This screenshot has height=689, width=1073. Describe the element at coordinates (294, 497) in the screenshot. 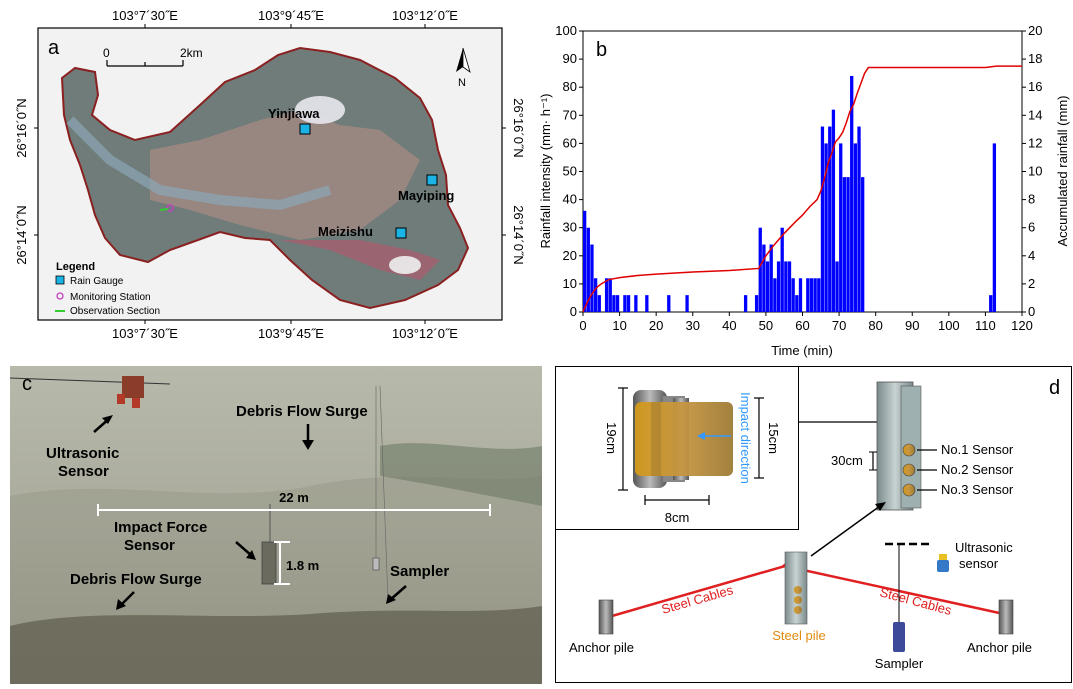

I see `width-label: 22 m` at that location.